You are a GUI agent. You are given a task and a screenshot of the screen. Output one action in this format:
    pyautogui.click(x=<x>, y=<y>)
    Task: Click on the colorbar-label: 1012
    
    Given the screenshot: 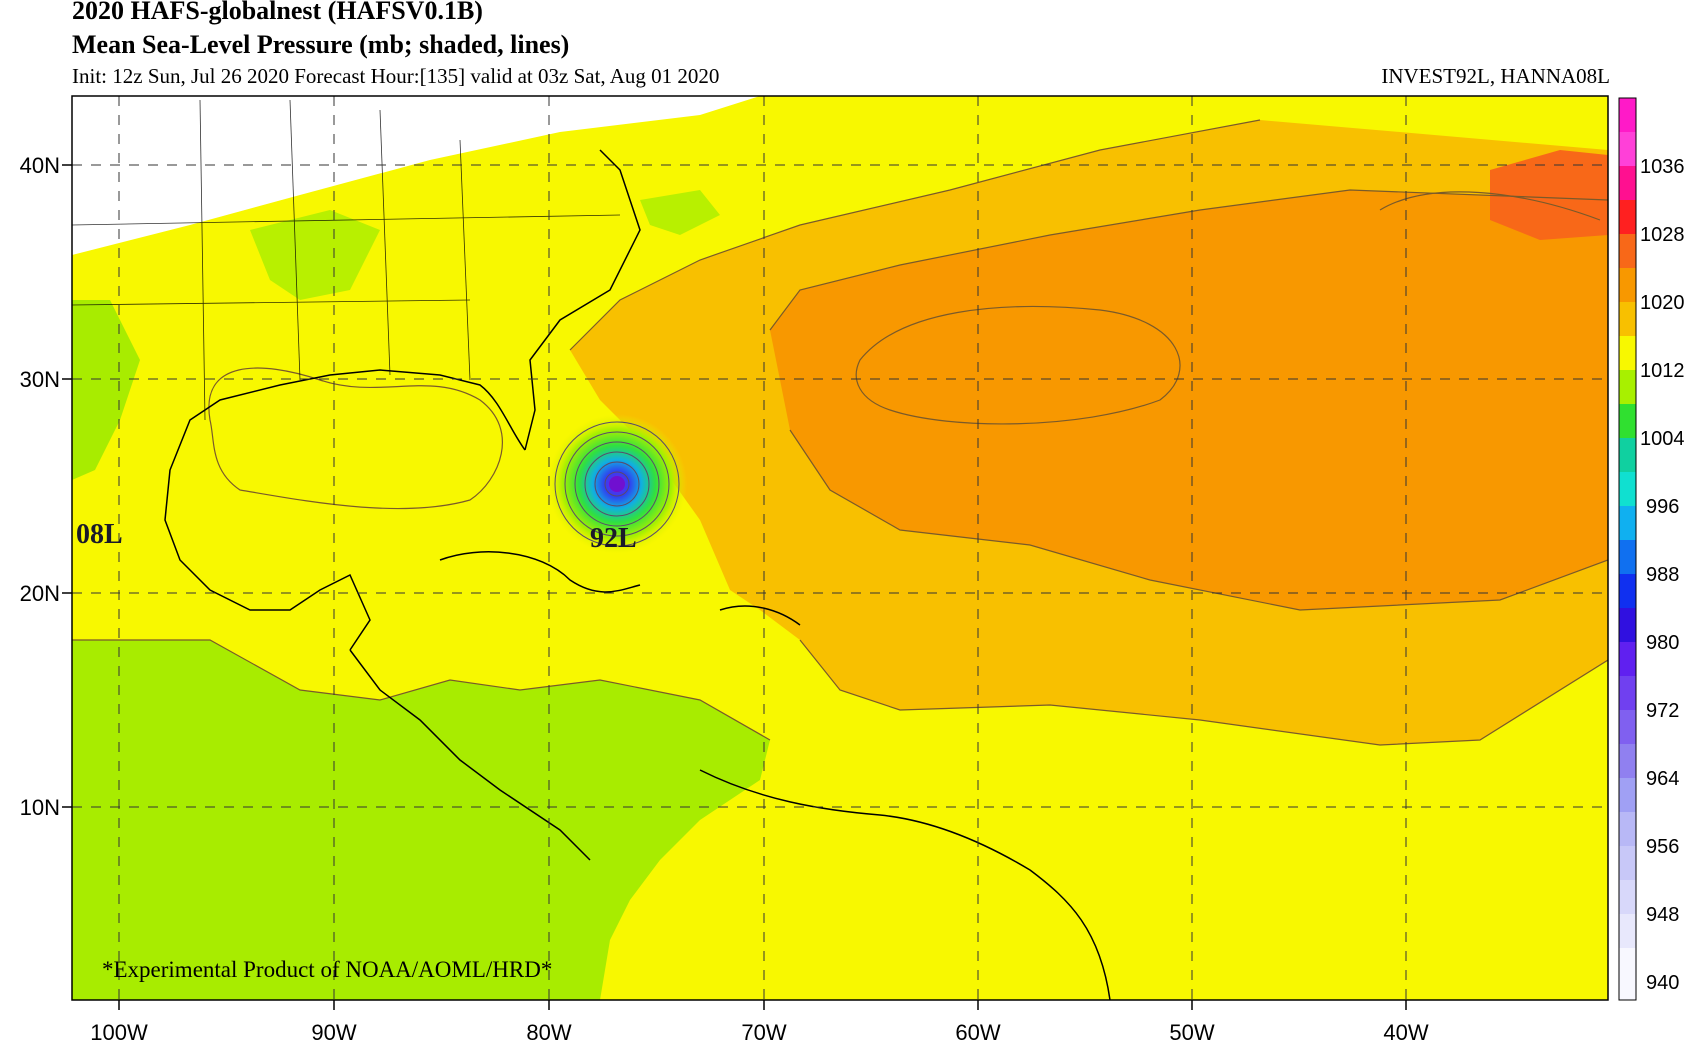 What is the action you would take?
    pyautogui.click(x=1662, y=371)
    